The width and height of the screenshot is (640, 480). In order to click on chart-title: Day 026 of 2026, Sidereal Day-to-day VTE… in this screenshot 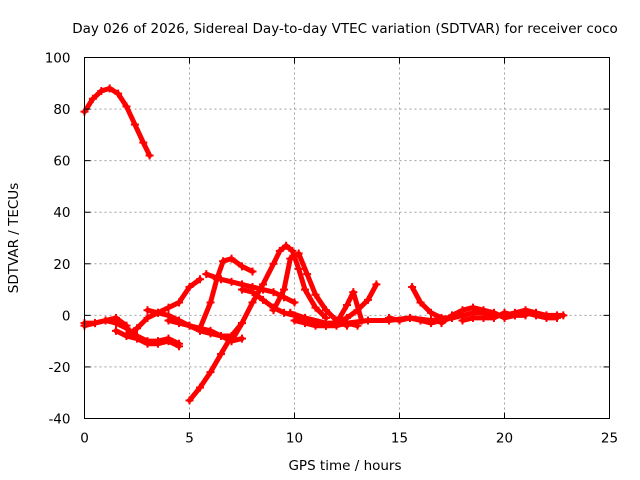, I will do `click(345, 29)`.